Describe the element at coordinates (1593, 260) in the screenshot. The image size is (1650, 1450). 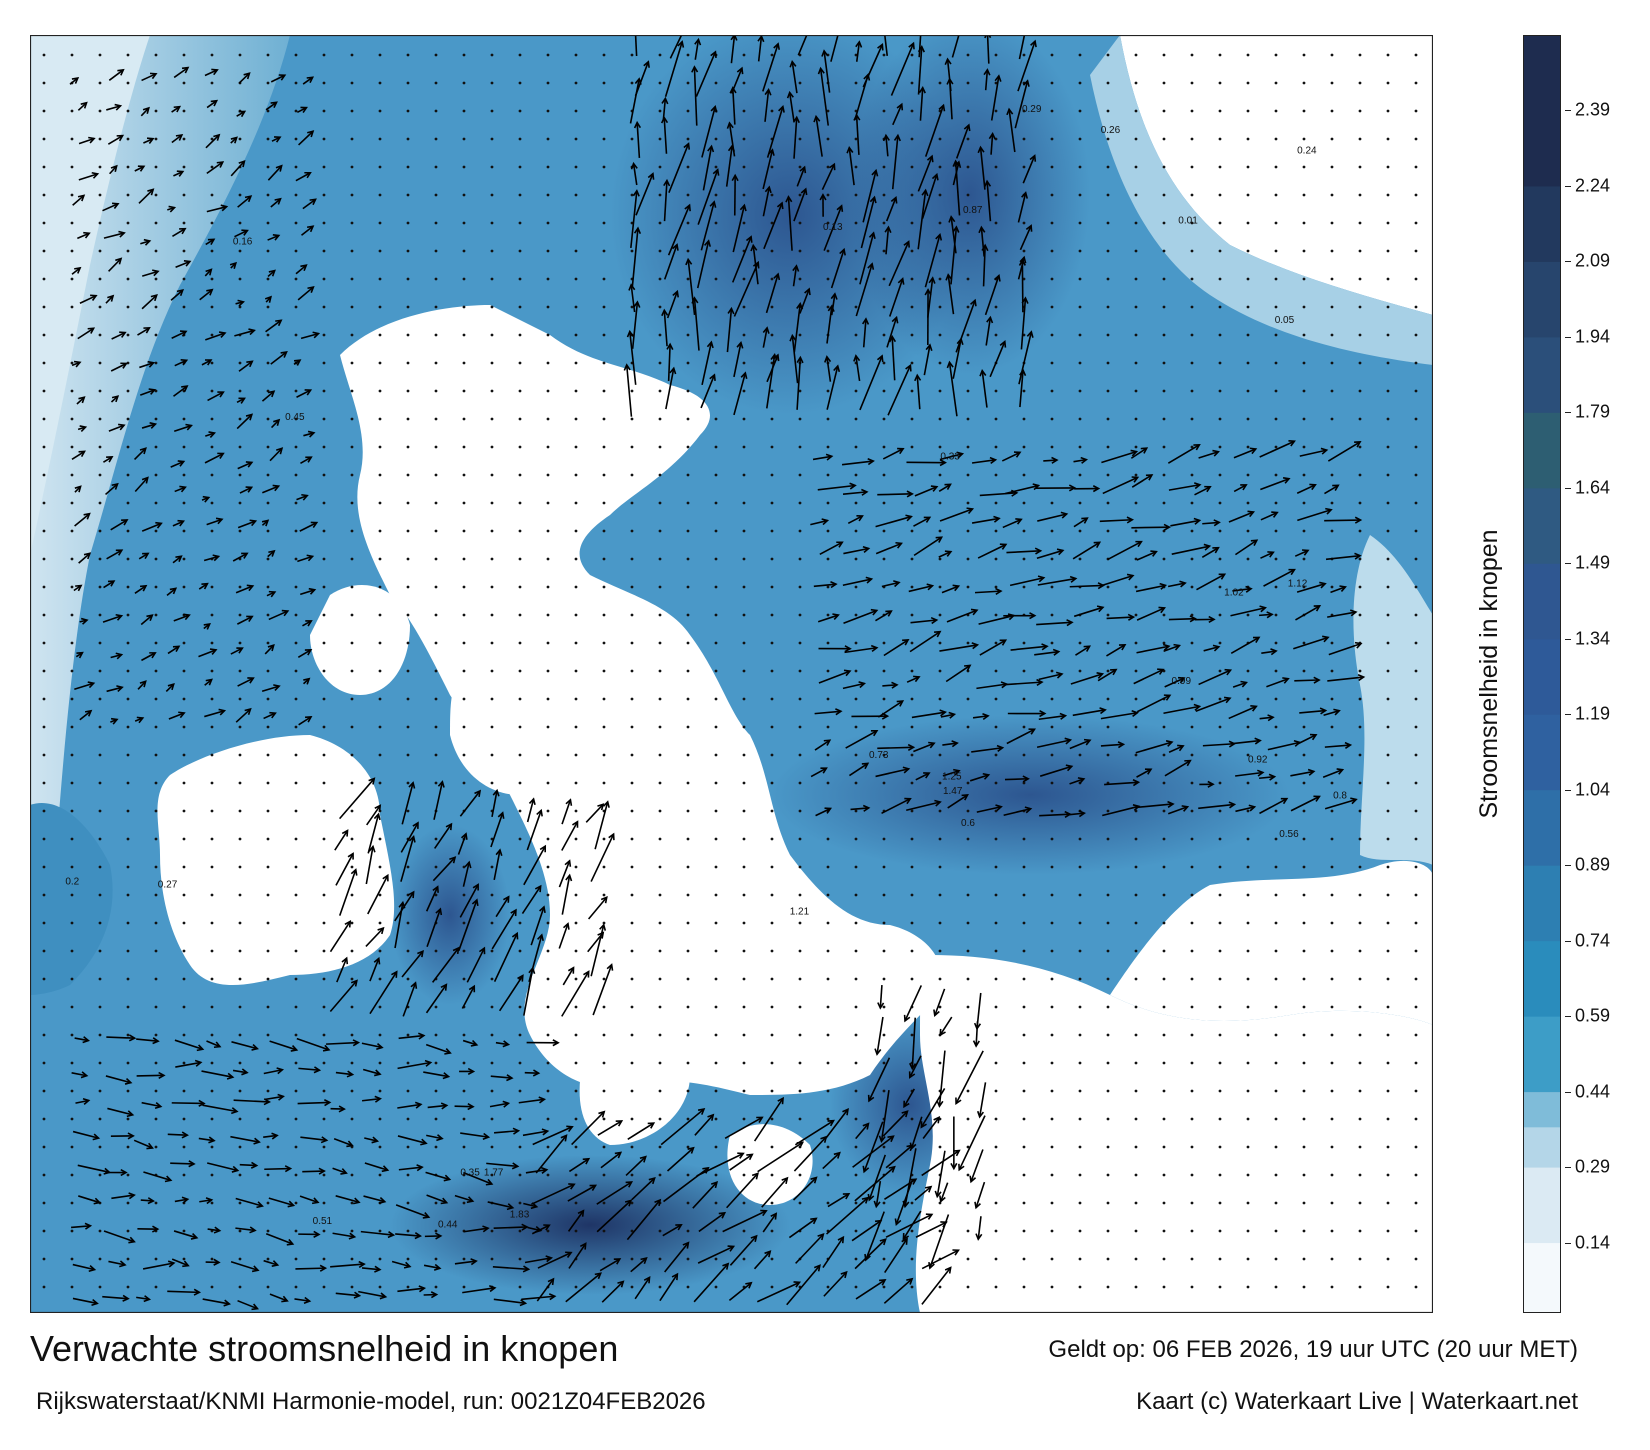
I see `colorbar-tick-label: 2.09` at that location.